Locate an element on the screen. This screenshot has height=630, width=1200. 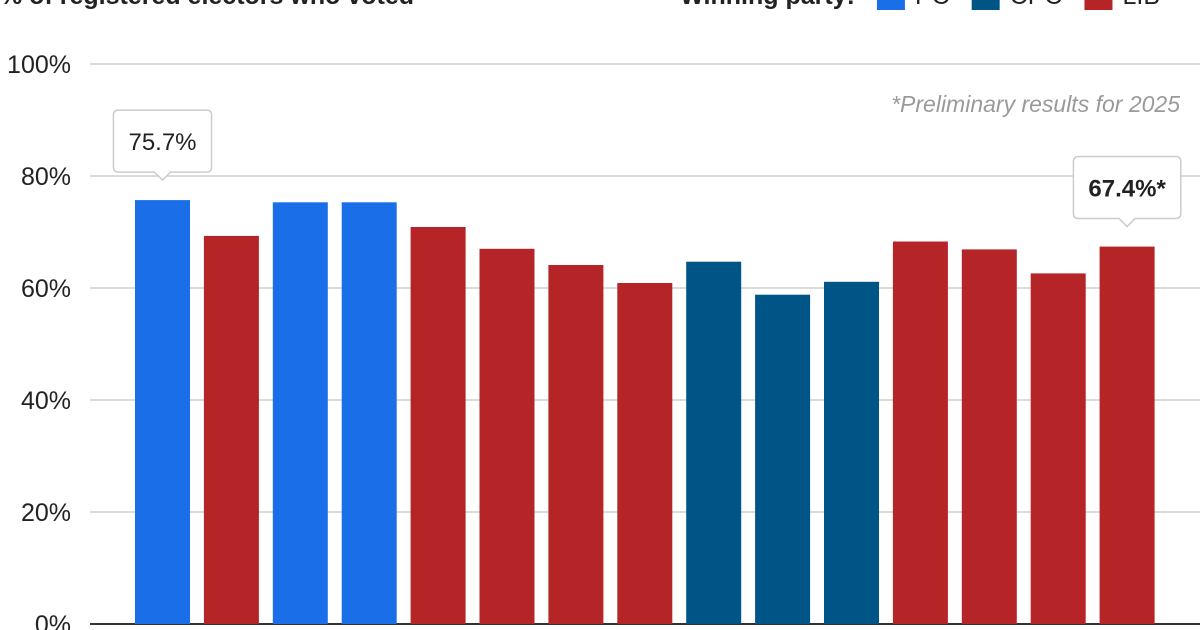
y-tick-label: 20% is located at coordinates (46, 513).